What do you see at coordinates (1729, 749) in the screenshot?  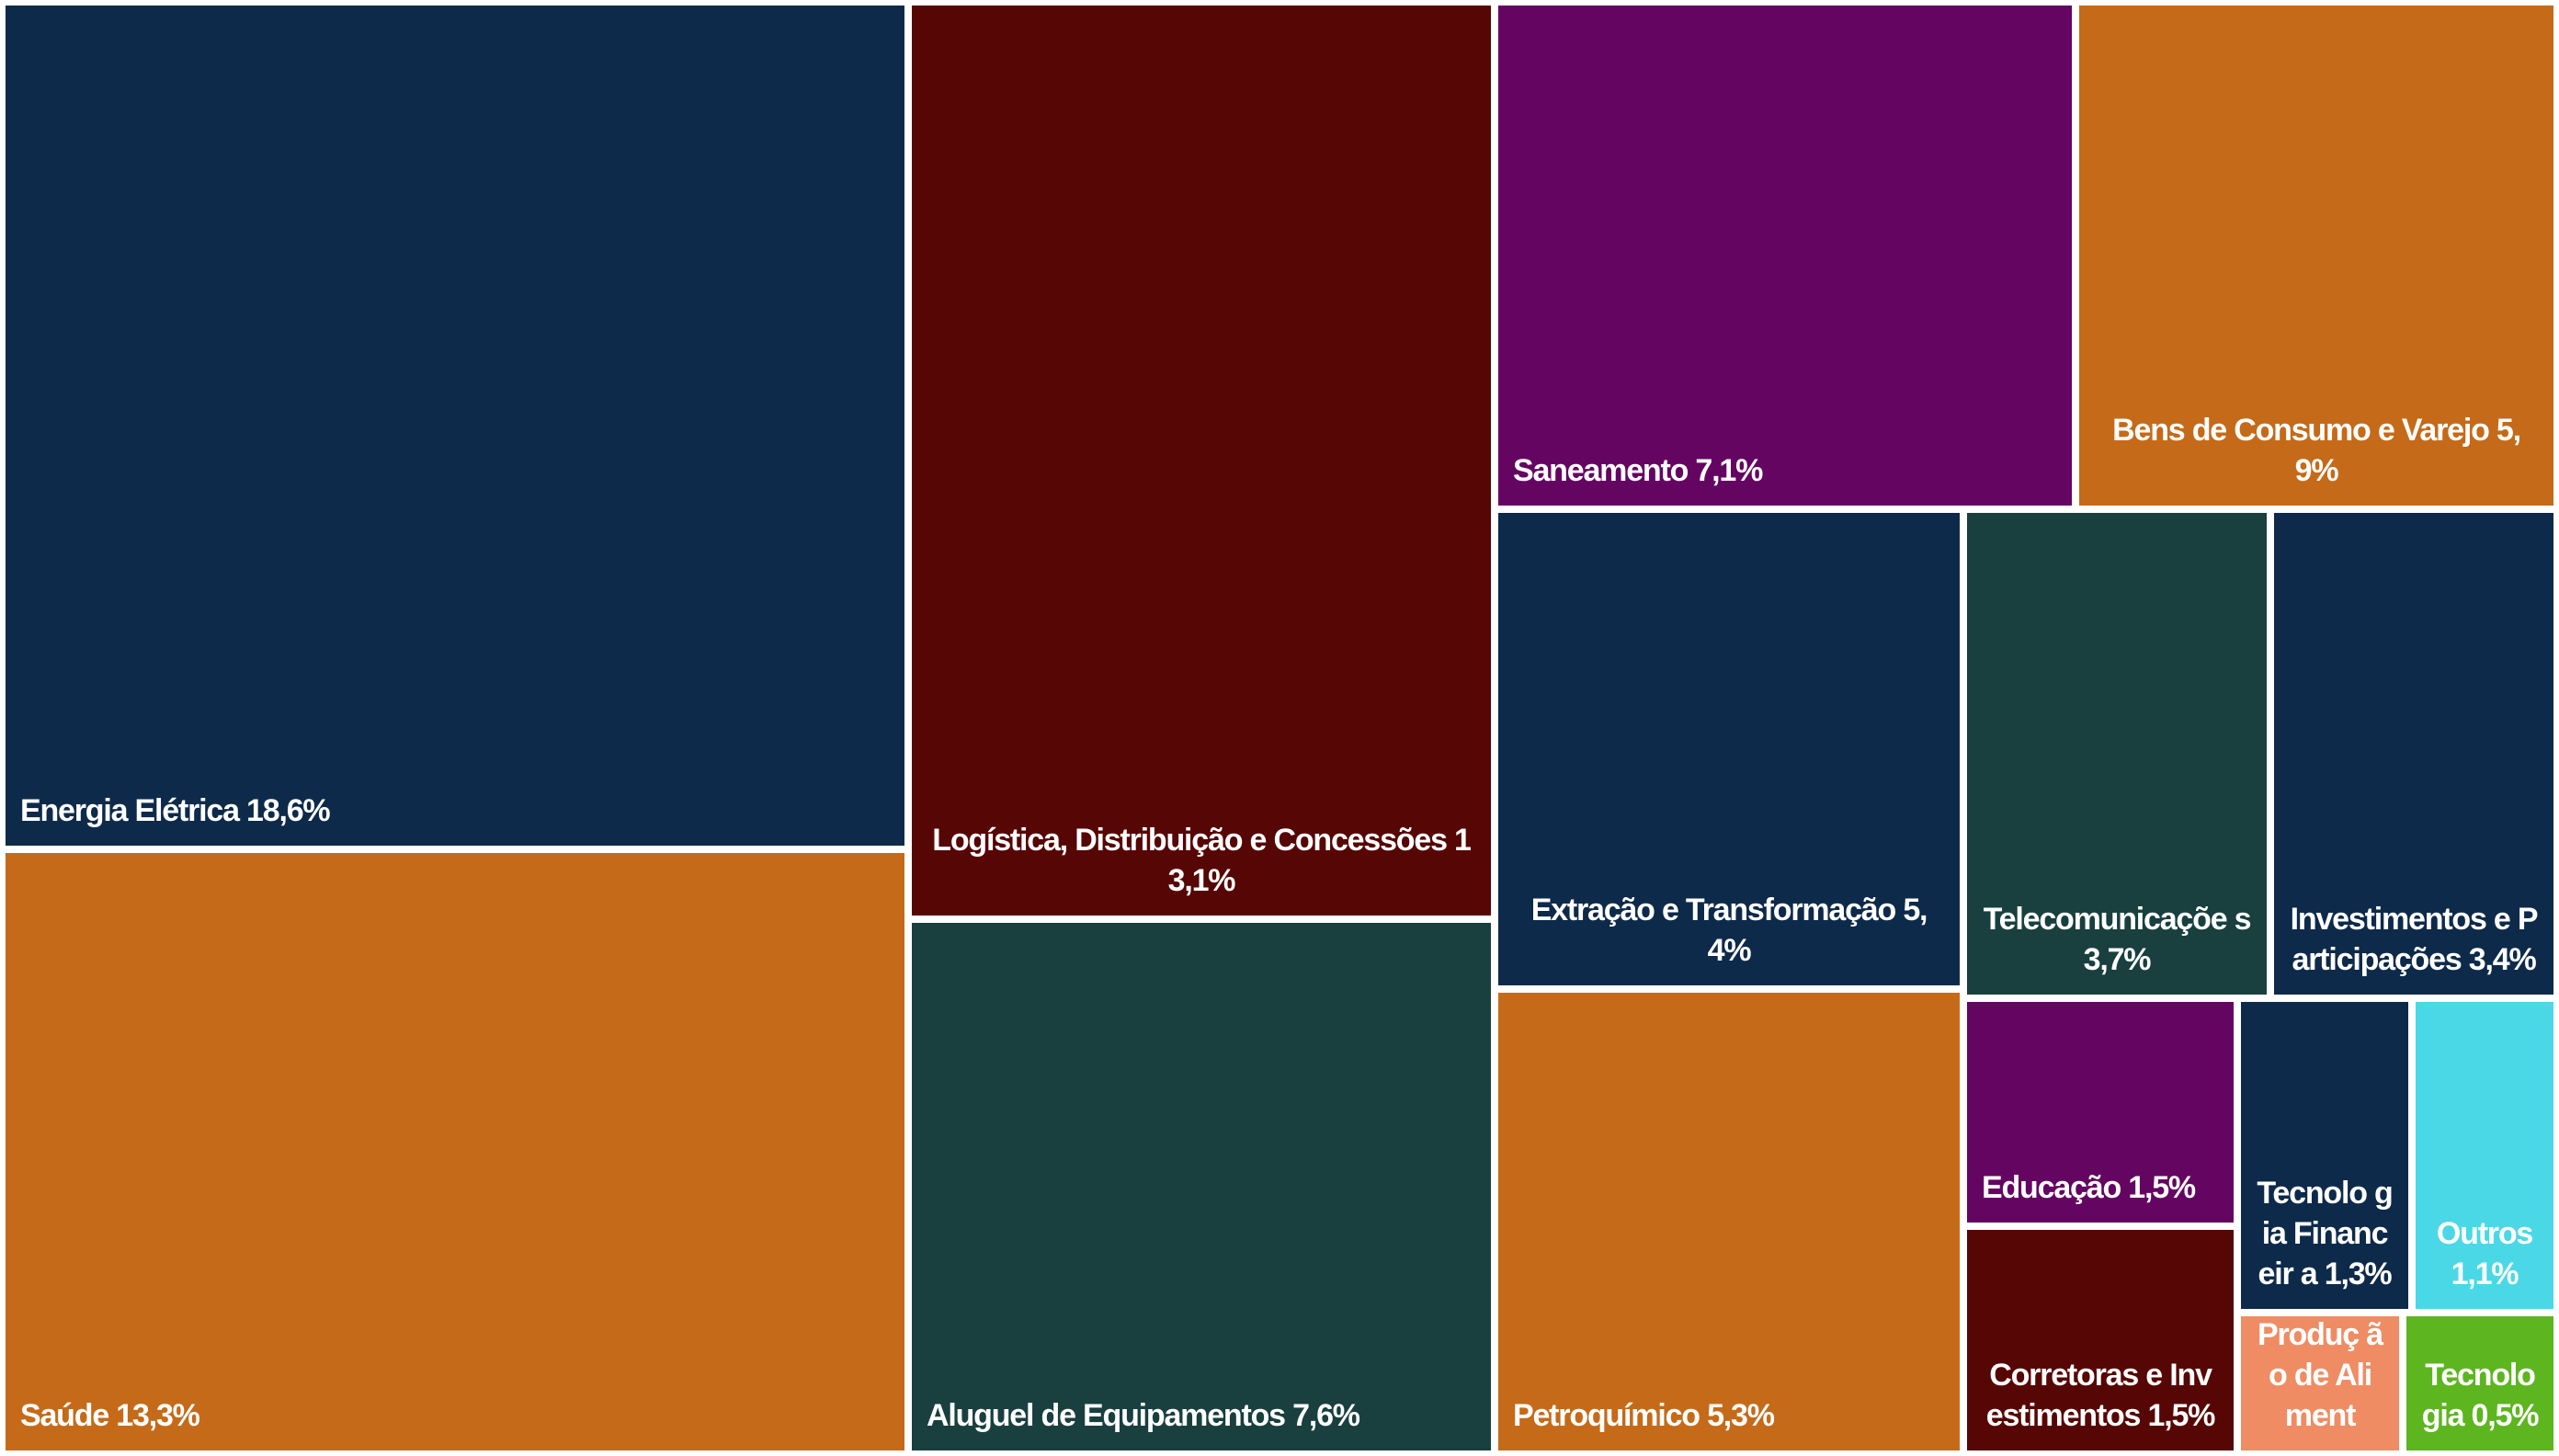 I see `treemap-tile-extracao-e-transformacao: Extração e Transformação 5,4%` at bounding box center [1729, 749].